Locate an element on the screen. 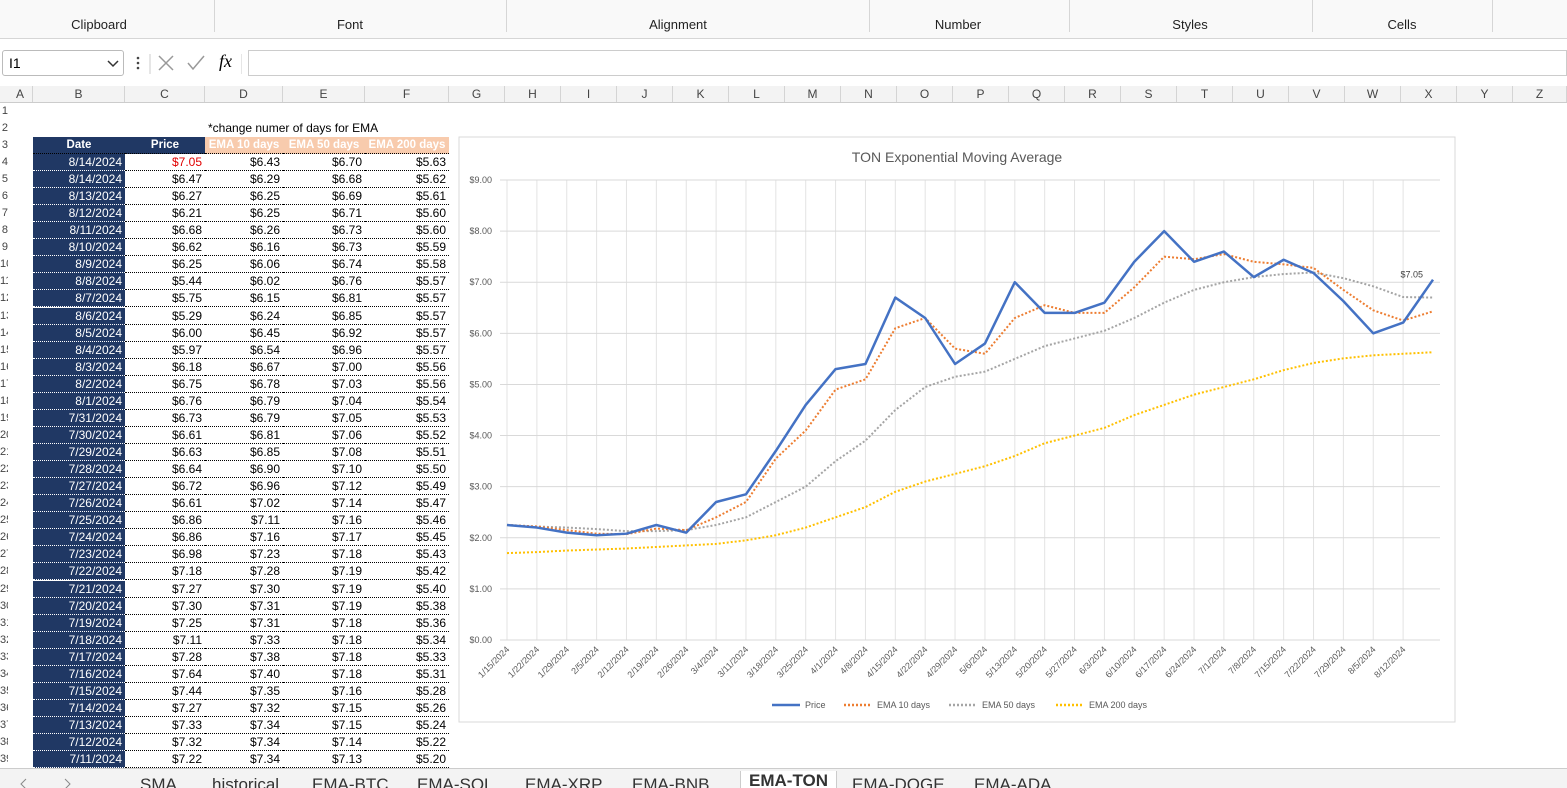 Image resolution: width=1567 pixels, height=788 pixels. table-cell: $5.46 is located at coordinates (407, 521).